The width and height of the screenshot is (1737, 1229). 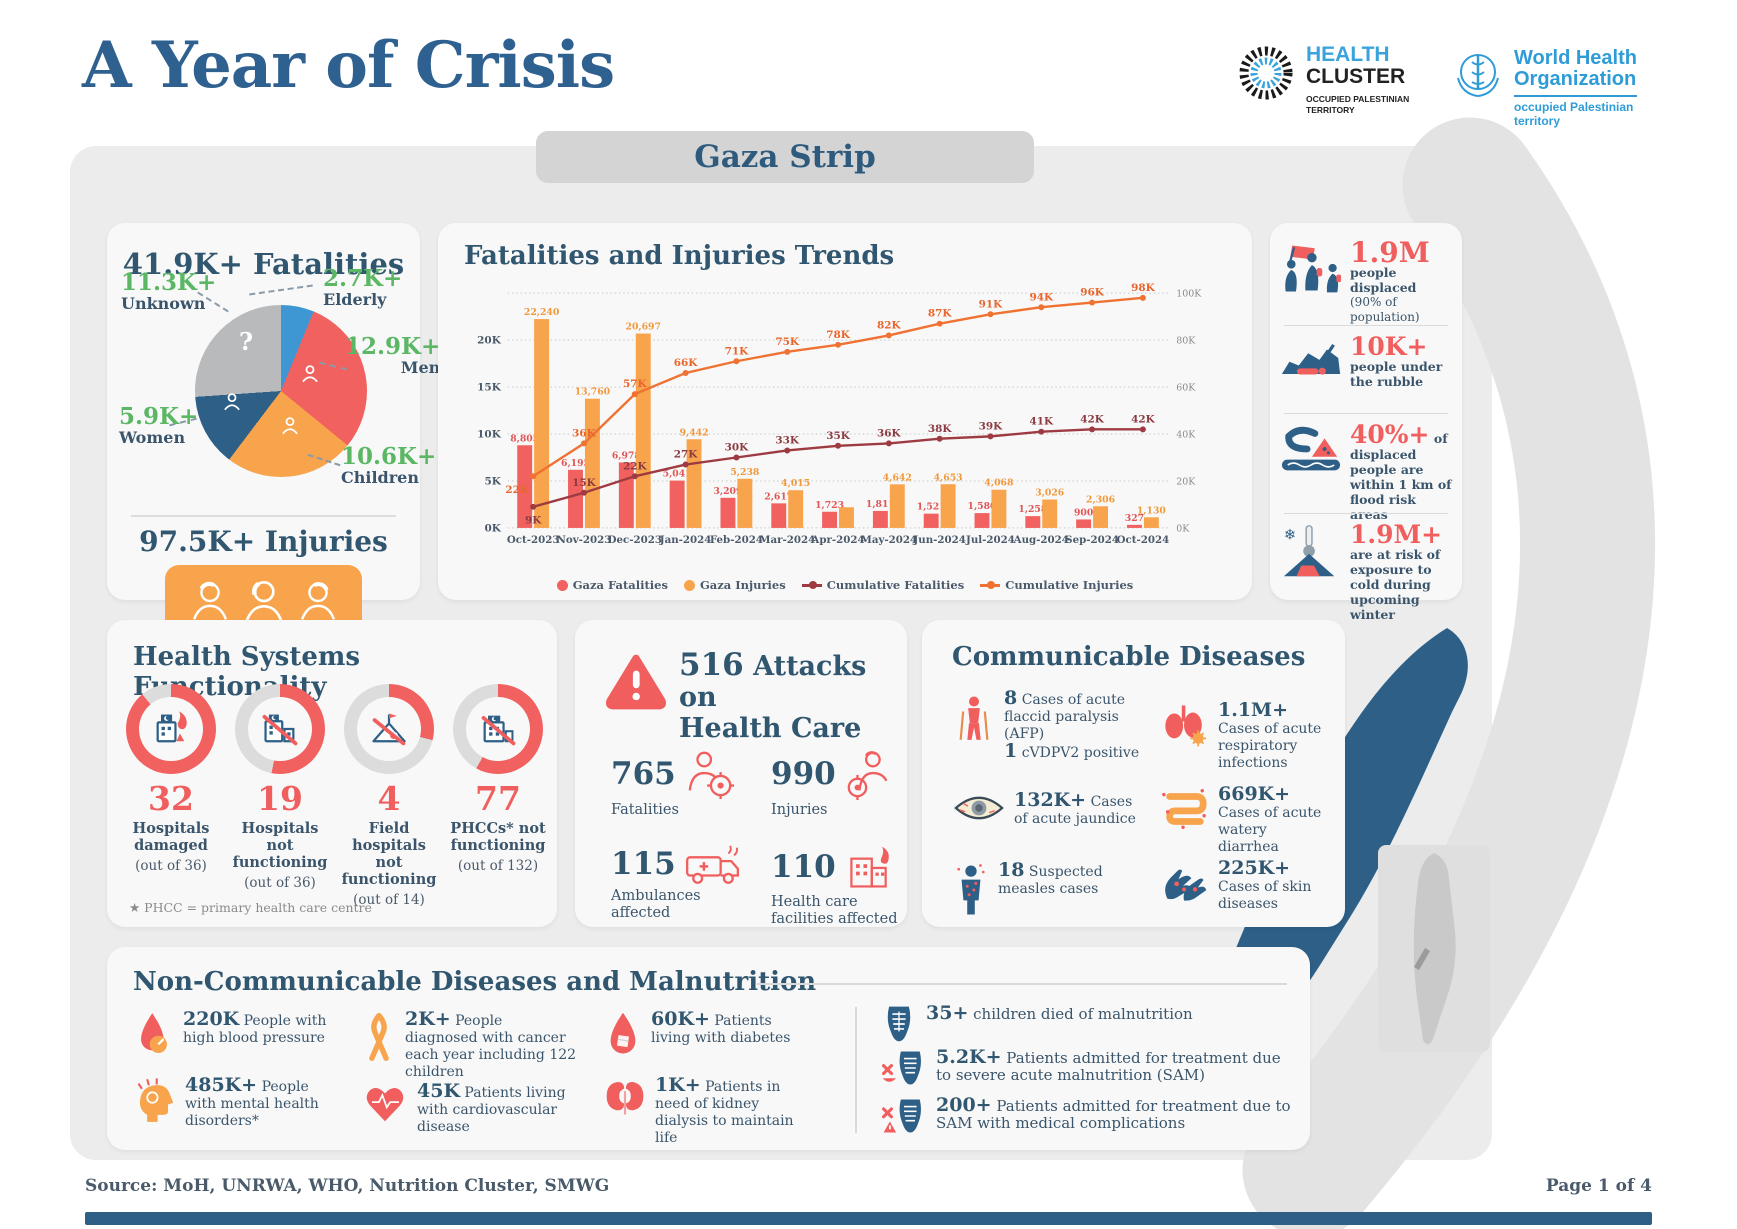 What do you see at coordinates (389, 854) in the screenshot?
I see `field-hospitals-label: Field hospitals not functioning` at bounding box center [389, 854].